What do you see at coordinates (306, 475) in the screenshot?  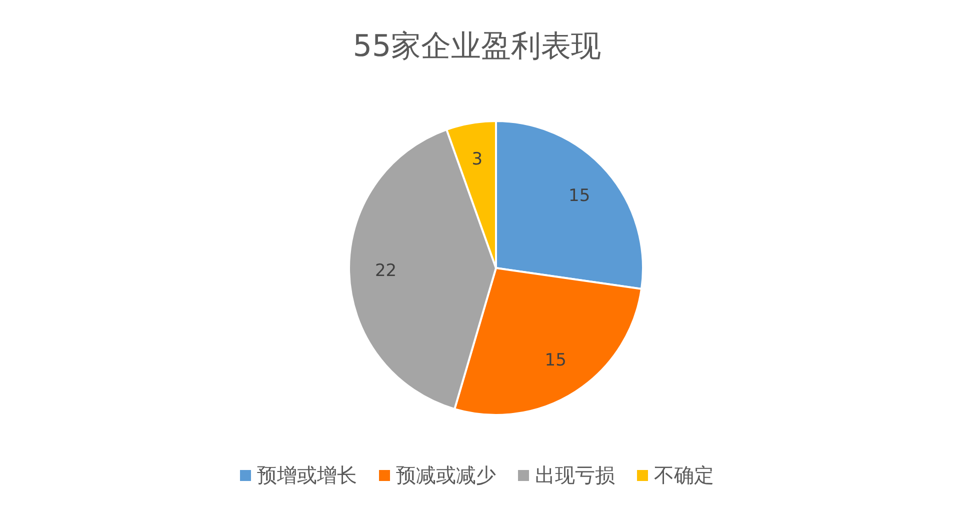 I see `legend-label: 预增或增长` at bounding box center [306, 475].